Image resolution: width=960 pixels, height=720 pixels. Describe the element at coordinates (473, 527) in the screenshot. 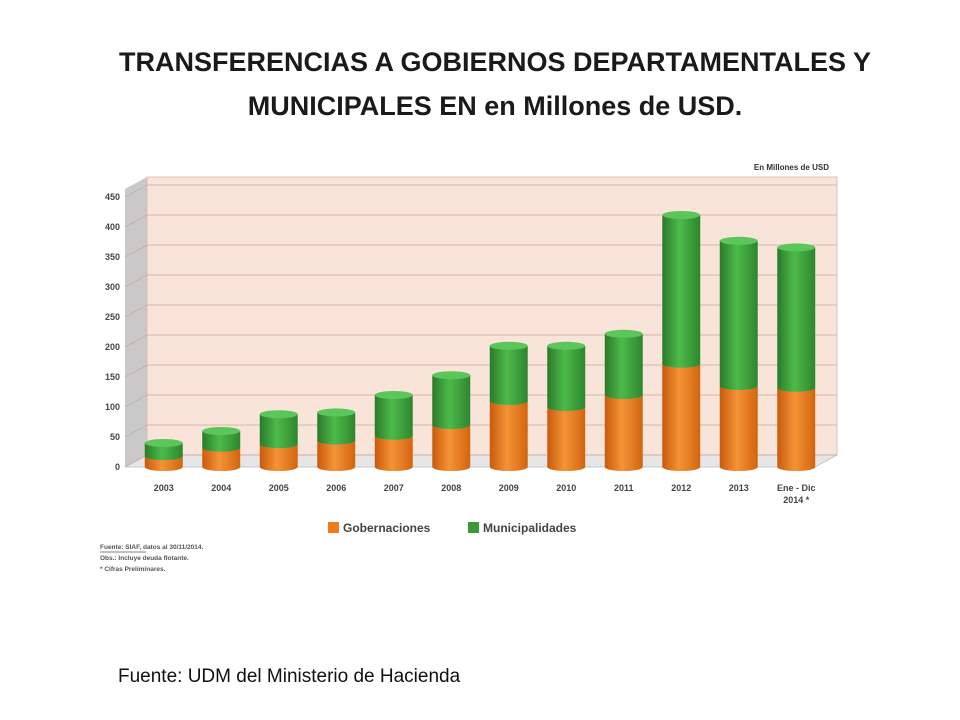

I see `legend-swatch` at that location.